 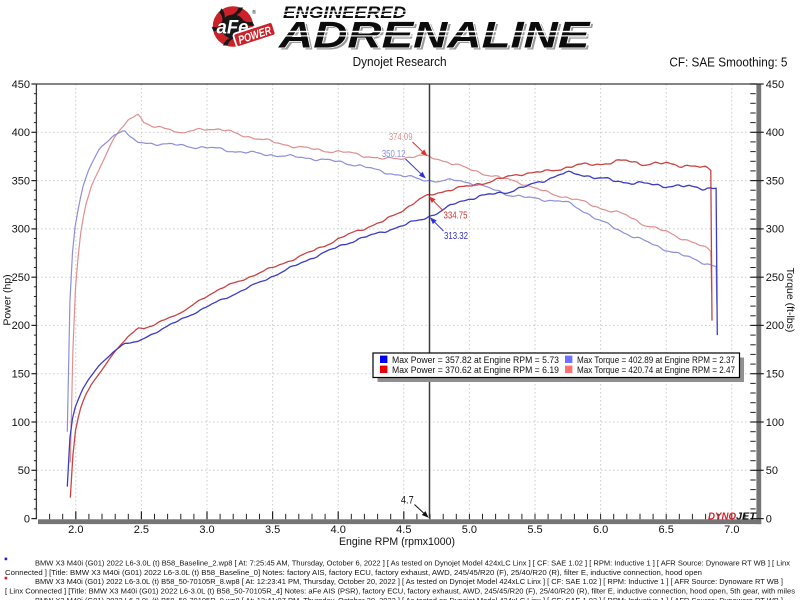 What do you see at coordinates (394, 154) in the screenshot?
I see `svg-text: 350.12` at bounding box center [394, 154].